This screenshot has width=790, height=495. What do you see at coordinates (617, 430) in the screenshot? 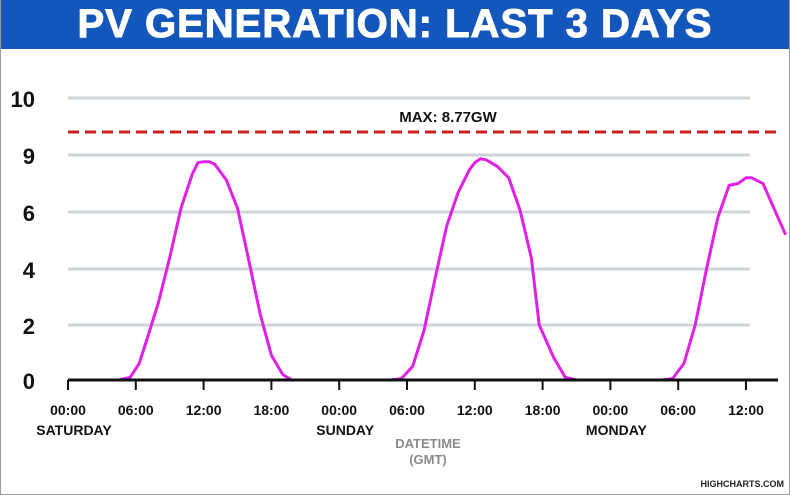
I see `x-day-label: MONDAY` at bounding box center [617, 430].